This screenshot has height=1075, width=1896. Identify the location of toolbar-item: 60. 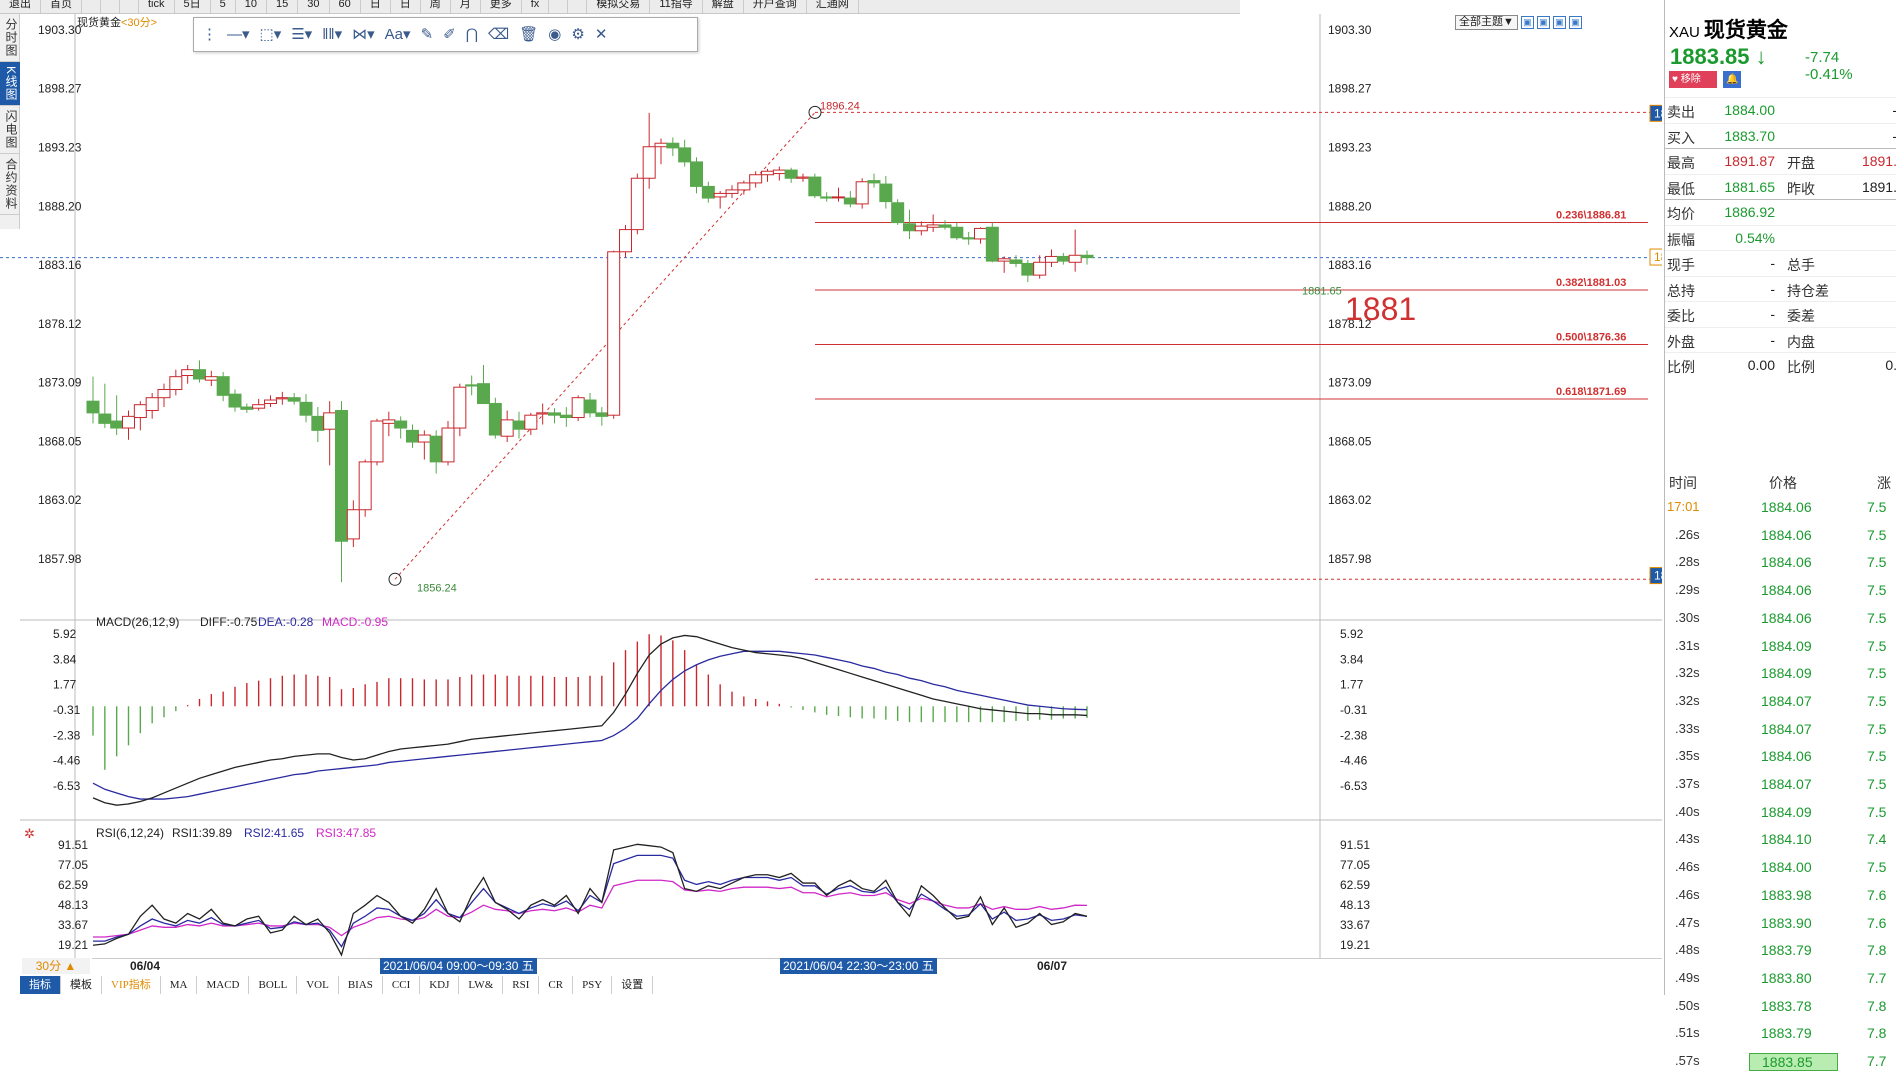
(345, 6).